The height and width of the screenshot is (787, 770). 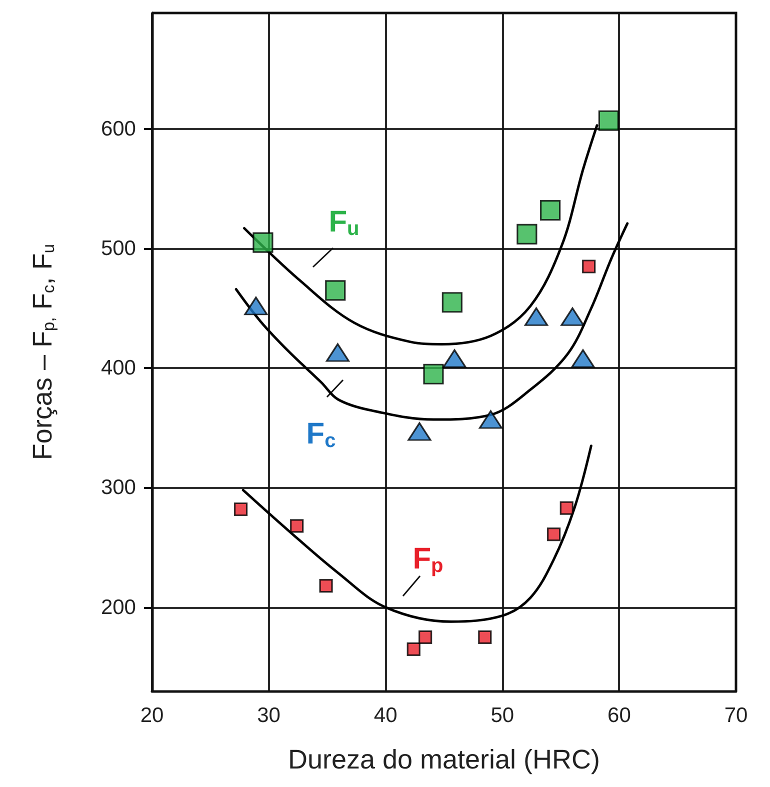 What do you see at coordinates (268, 715) in the screenshot?
I see `x-tick-label: 30` at bounding box center [268, 715].